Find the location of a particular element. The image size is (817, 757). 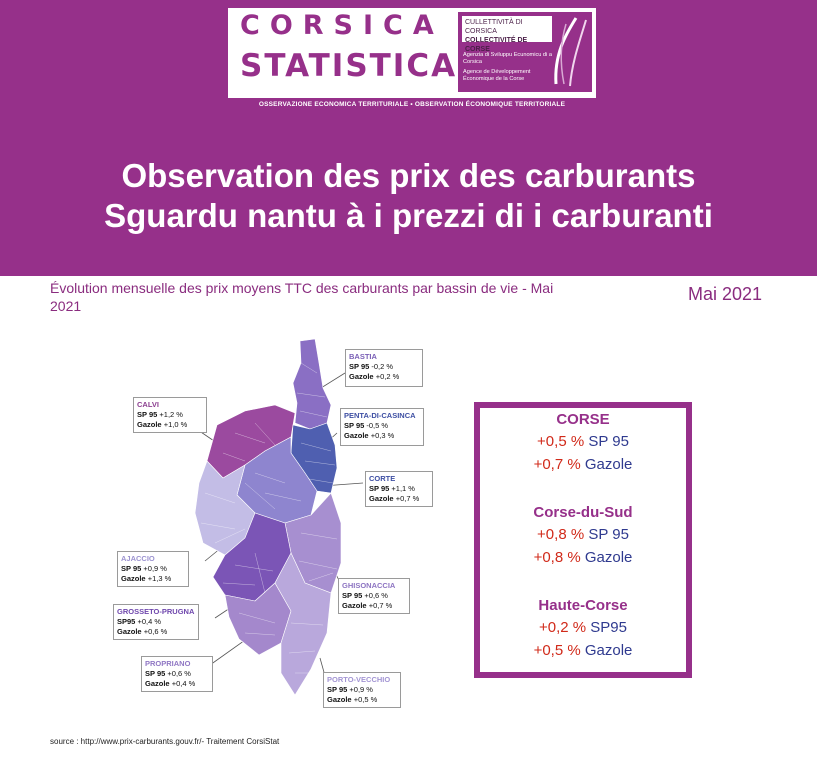

summary-region-name: CORSE is located at coordinates (583, 419).